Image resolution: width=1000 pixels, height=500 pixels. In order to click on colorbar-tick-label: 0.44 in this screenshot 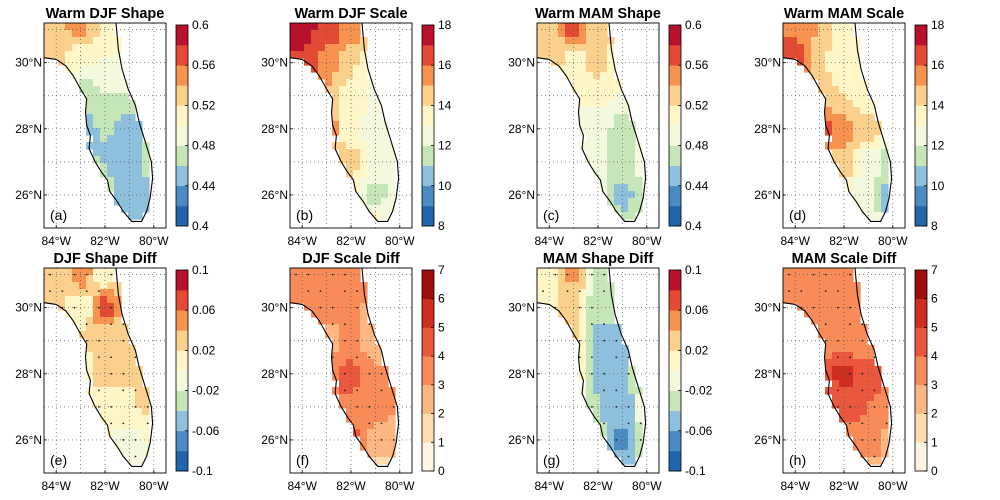, I will do `click(204, 186)`.